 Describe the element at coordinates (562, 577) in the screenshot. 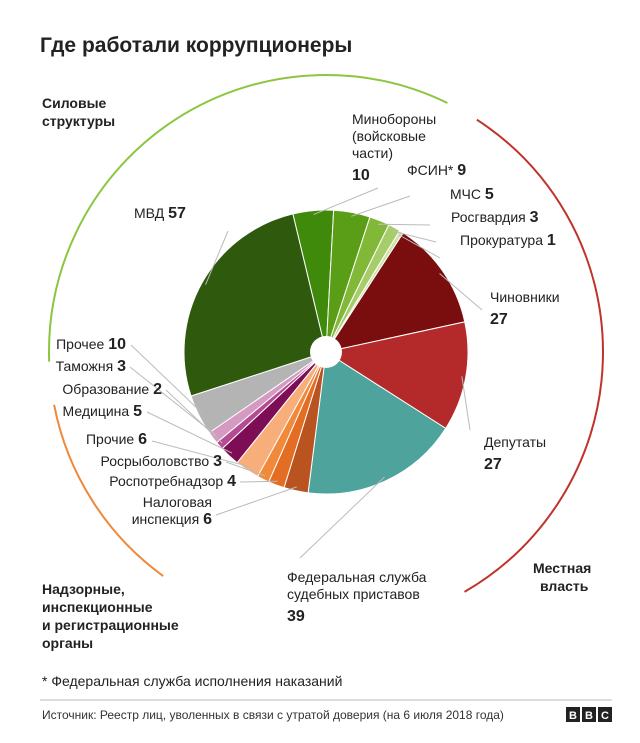

I see `group-caption-local: Местная власть` at that location.